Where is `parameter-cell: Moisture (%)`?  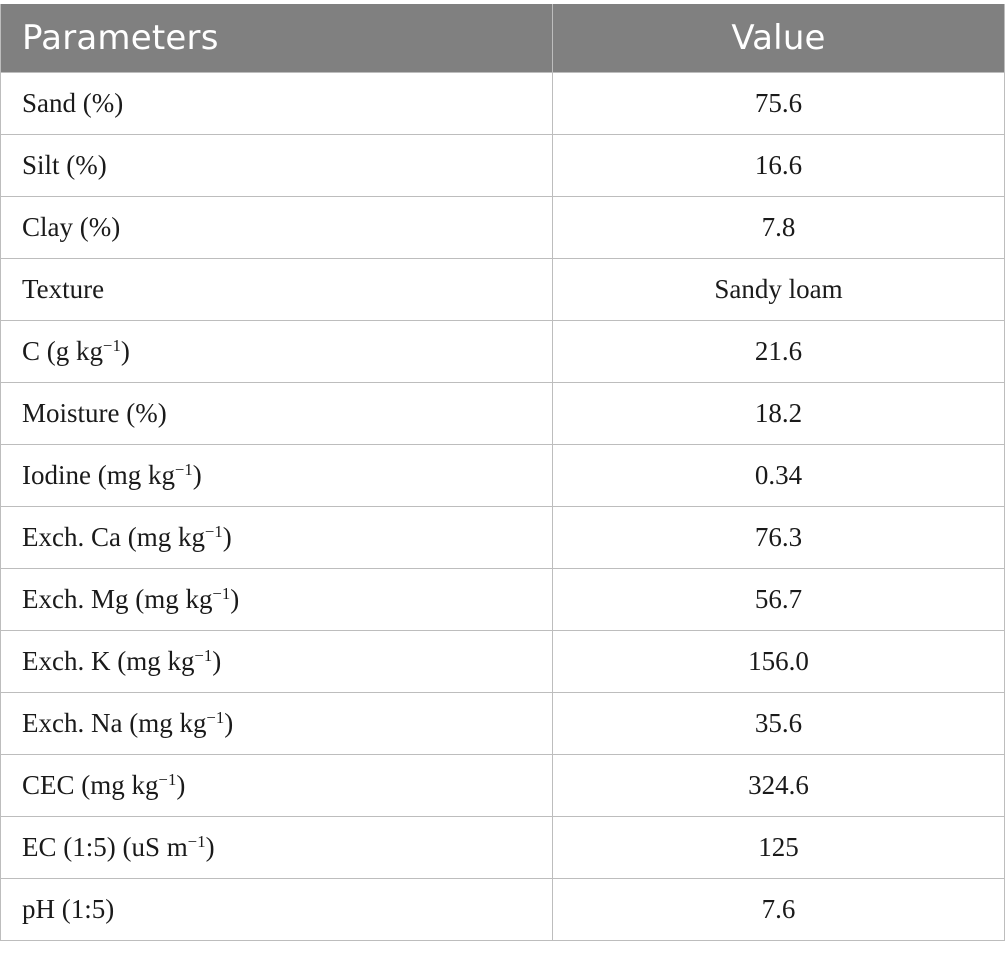 parameter-cell: Moisture (%) is located at coordinates (276, 413).